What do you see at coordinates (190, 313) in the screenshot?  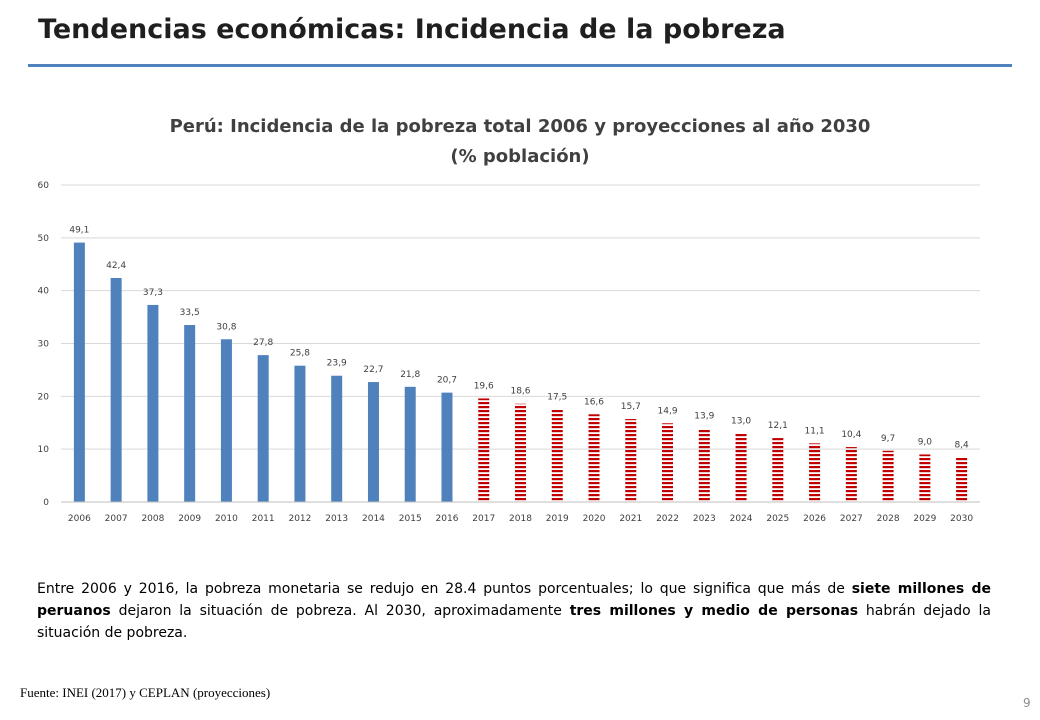 I see `data-label-2009: 33,5` at bounding box center [190, 313].